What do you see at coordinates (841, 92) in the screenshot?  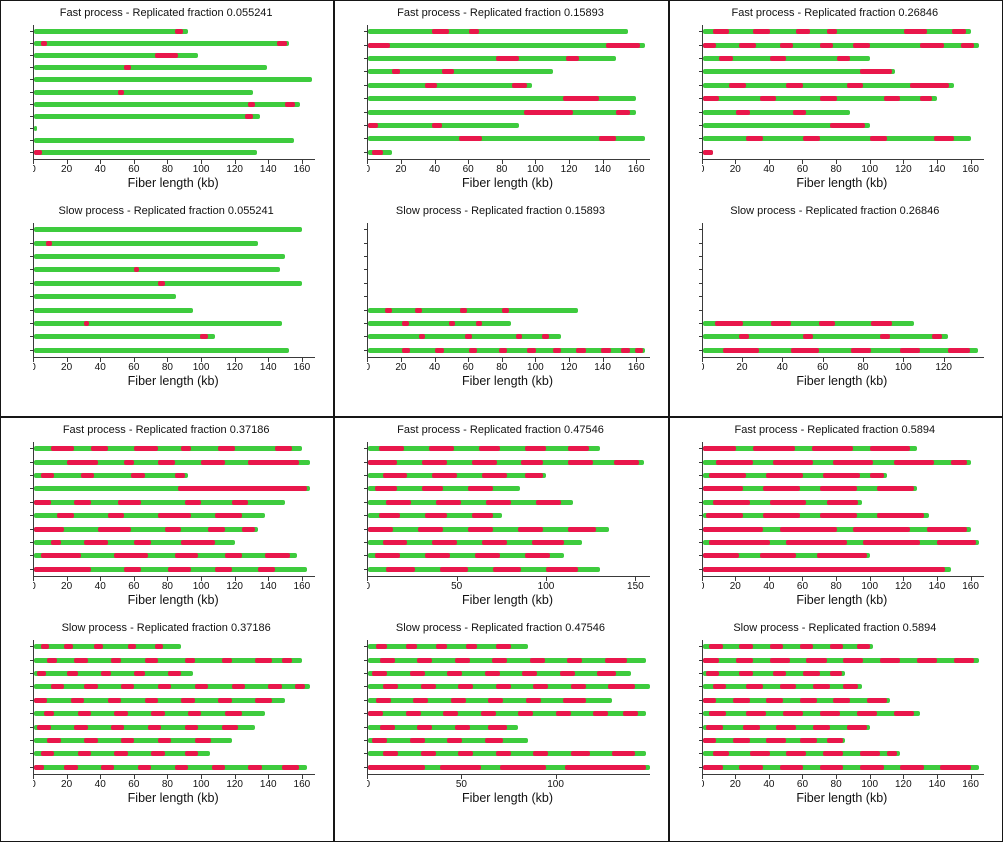 I see `plot-area` at bounding box center [841, 92].